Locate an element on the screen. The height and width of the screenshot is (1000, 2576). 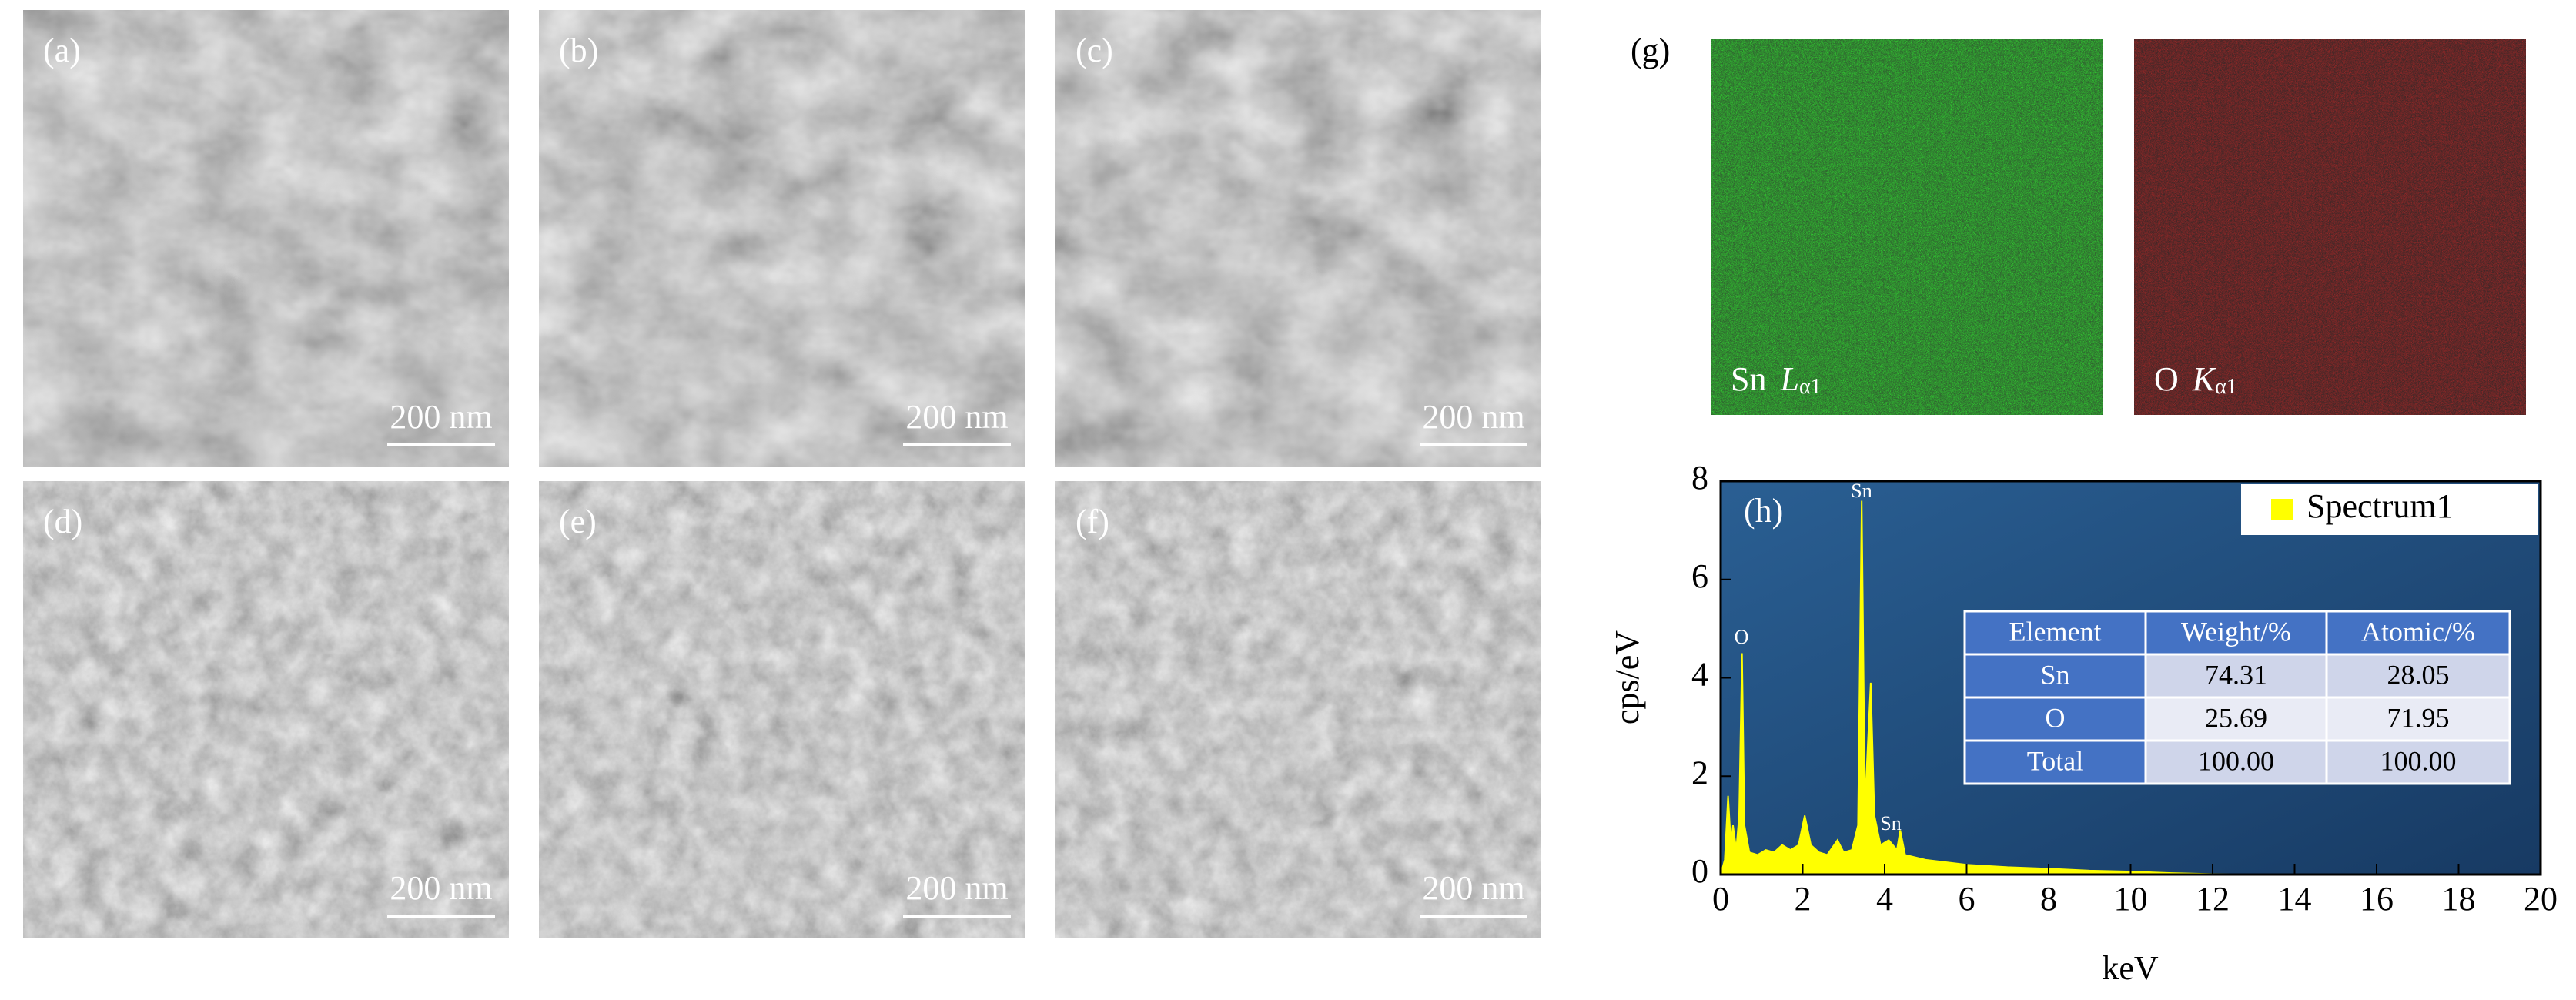
panel-label: (d) is located at coordinates (63, 521).